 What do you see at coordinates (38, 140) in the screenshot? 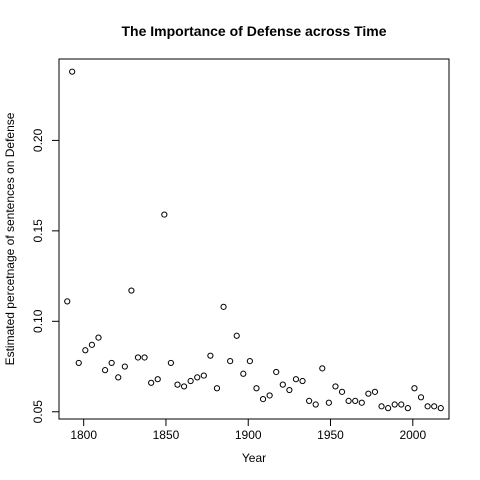
I see `y-tick-label: 0.20` at bounding box center [38, 140].